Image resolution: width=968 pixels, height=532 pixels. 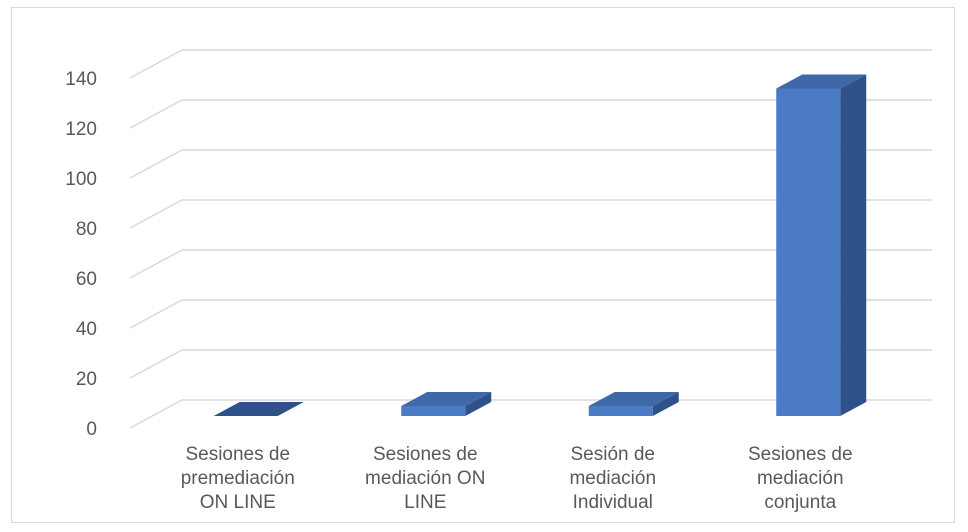 What do you see at coordinates (425, 502) in the screenshot?
I see `x-category-label-line: LINE` at bounding box center [425, 502].